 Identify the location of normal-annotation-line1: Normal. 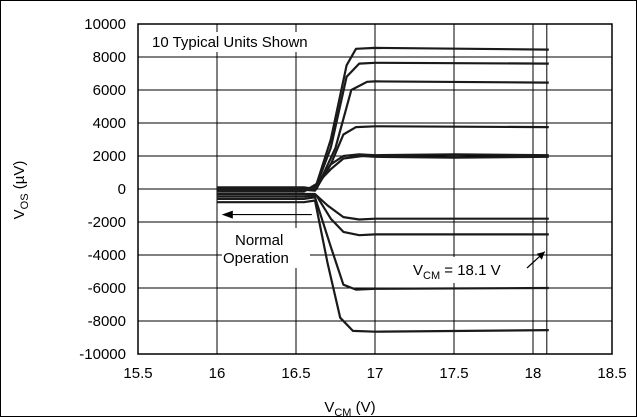
(259, 240).